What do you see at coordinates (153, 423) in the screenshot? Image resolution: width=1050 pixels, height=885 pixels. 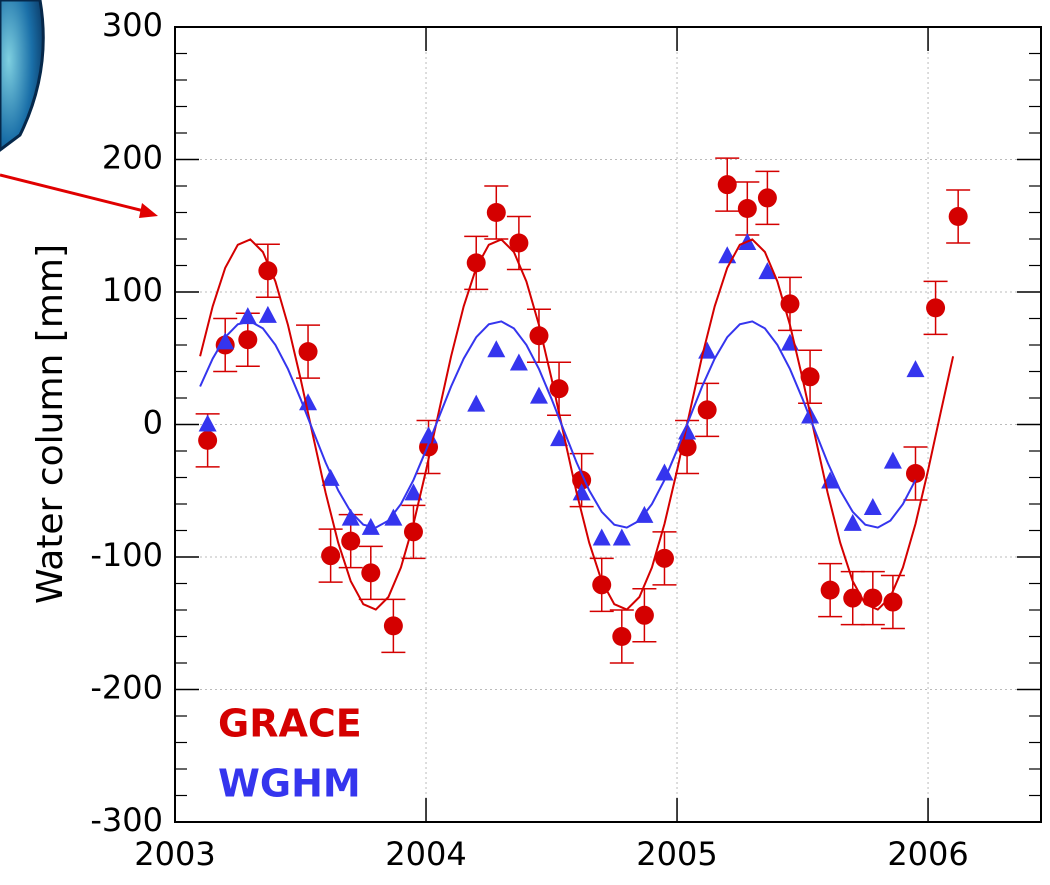 I see `y-tick-label: 0` at bounding box center [153, 423].